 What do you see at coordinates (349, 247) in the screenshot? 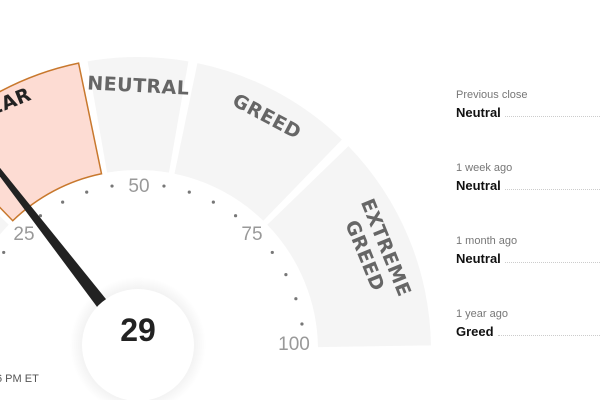
I see `gauge-segment-extreme-greed` at bounding box center [349, 247].